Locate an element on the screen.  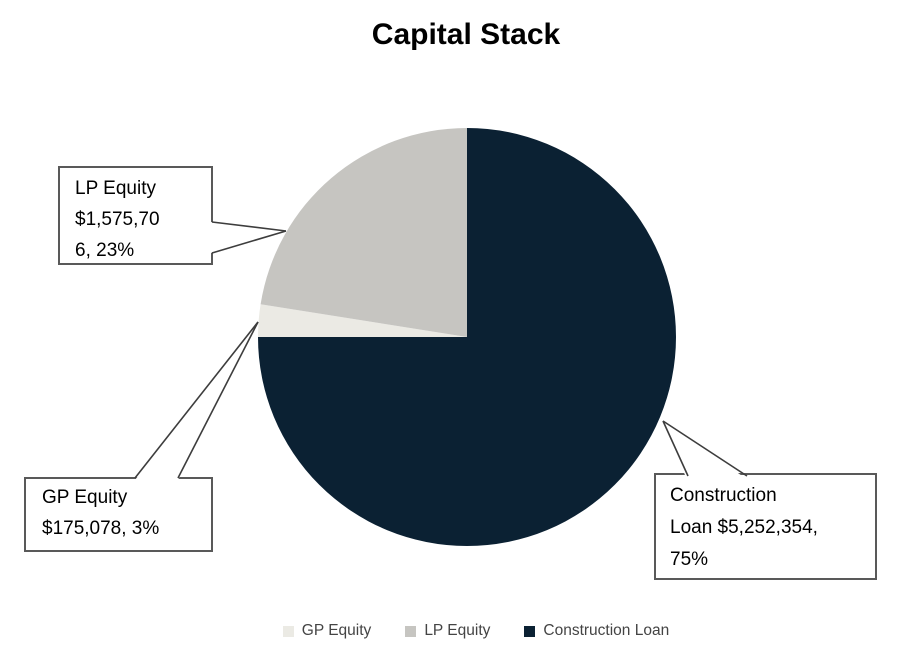
chart-title: Capital Stack is located at coordinates (466, 34).